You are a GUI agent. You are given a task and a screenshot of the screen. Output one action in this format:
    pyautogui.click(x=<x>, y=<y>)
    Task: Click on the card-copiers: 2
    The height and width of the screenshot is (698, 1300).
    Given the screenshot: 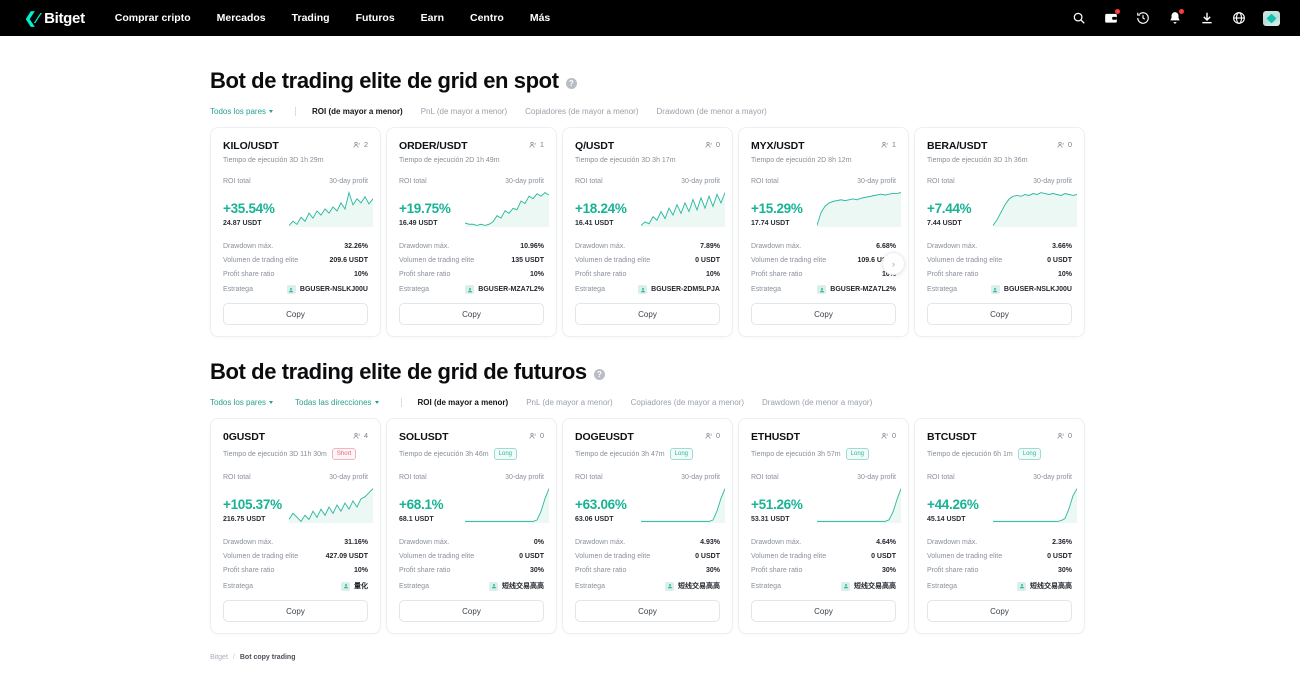 What is the action you would take?
    pyautogui.click(x=360, y=144)
    